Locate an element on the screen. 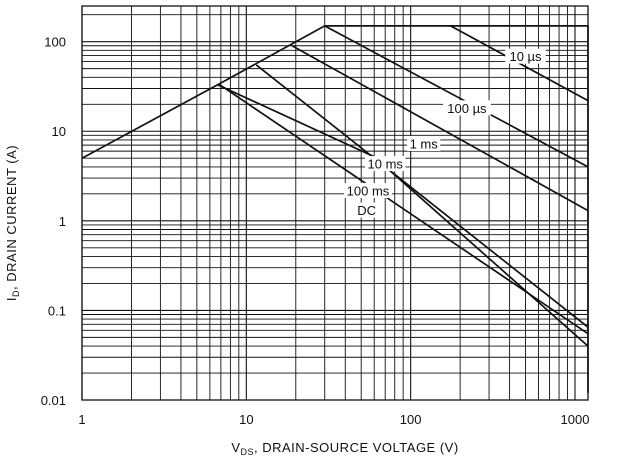 The width and height of the screenshot is (620, 459). x-tick-label: 10 is located at coordinates (246, 419).